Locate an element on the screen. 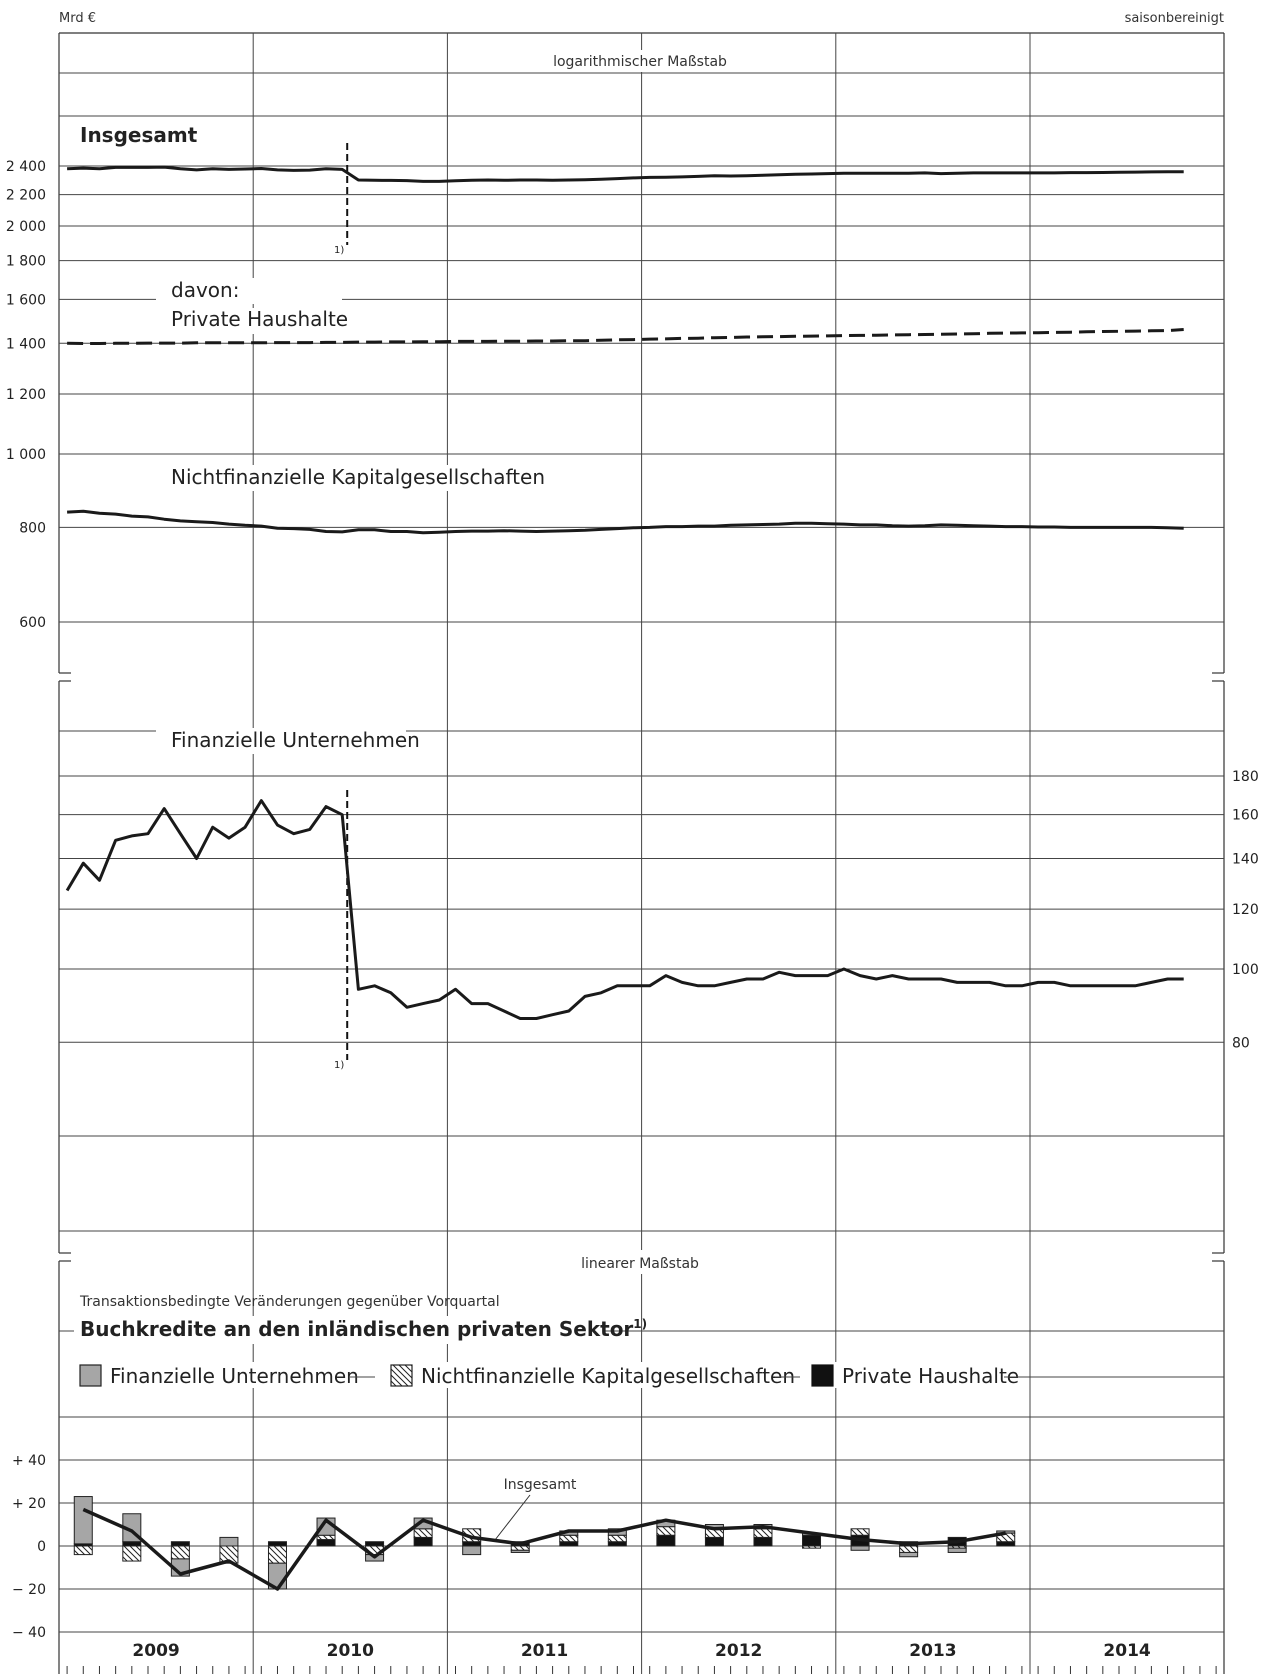  year-label: 2010 is located at coordinates (350, 1651).